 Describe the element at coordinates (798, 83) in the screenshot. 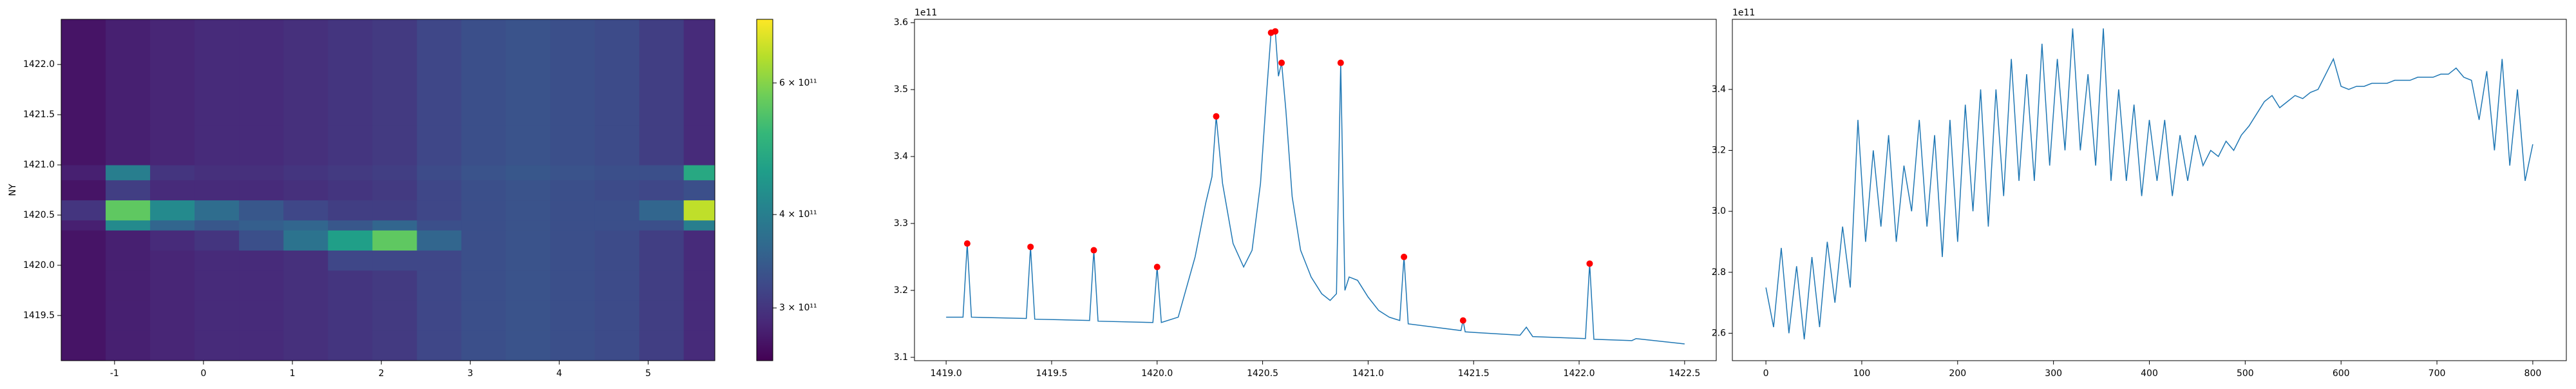

I see `colorbar-tick-label: 6 × 10¹¹` at that location.